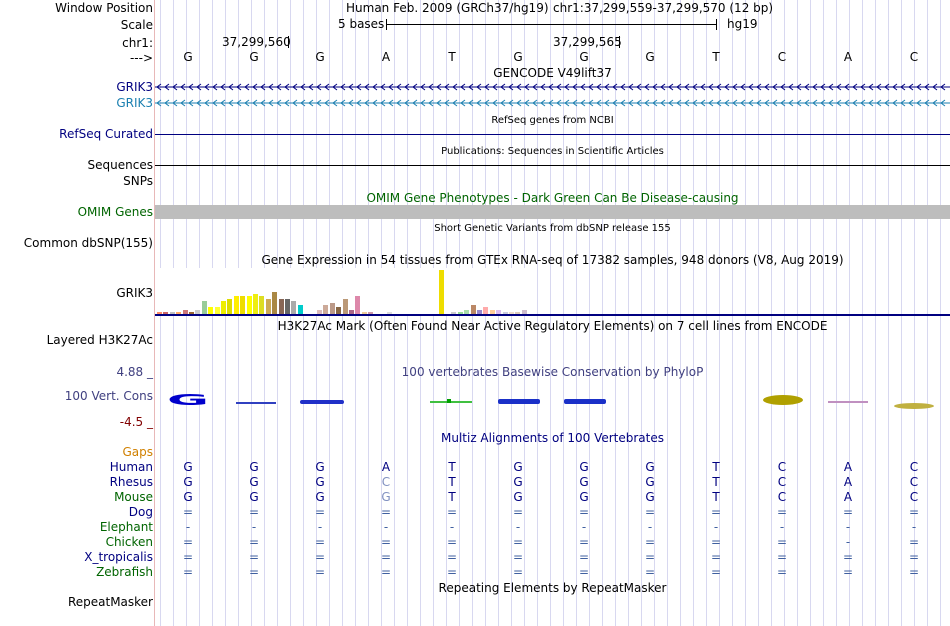  Describe the element at coordinates (126, 527) in the screenshot. I see `species-label: Elephant` at that location.